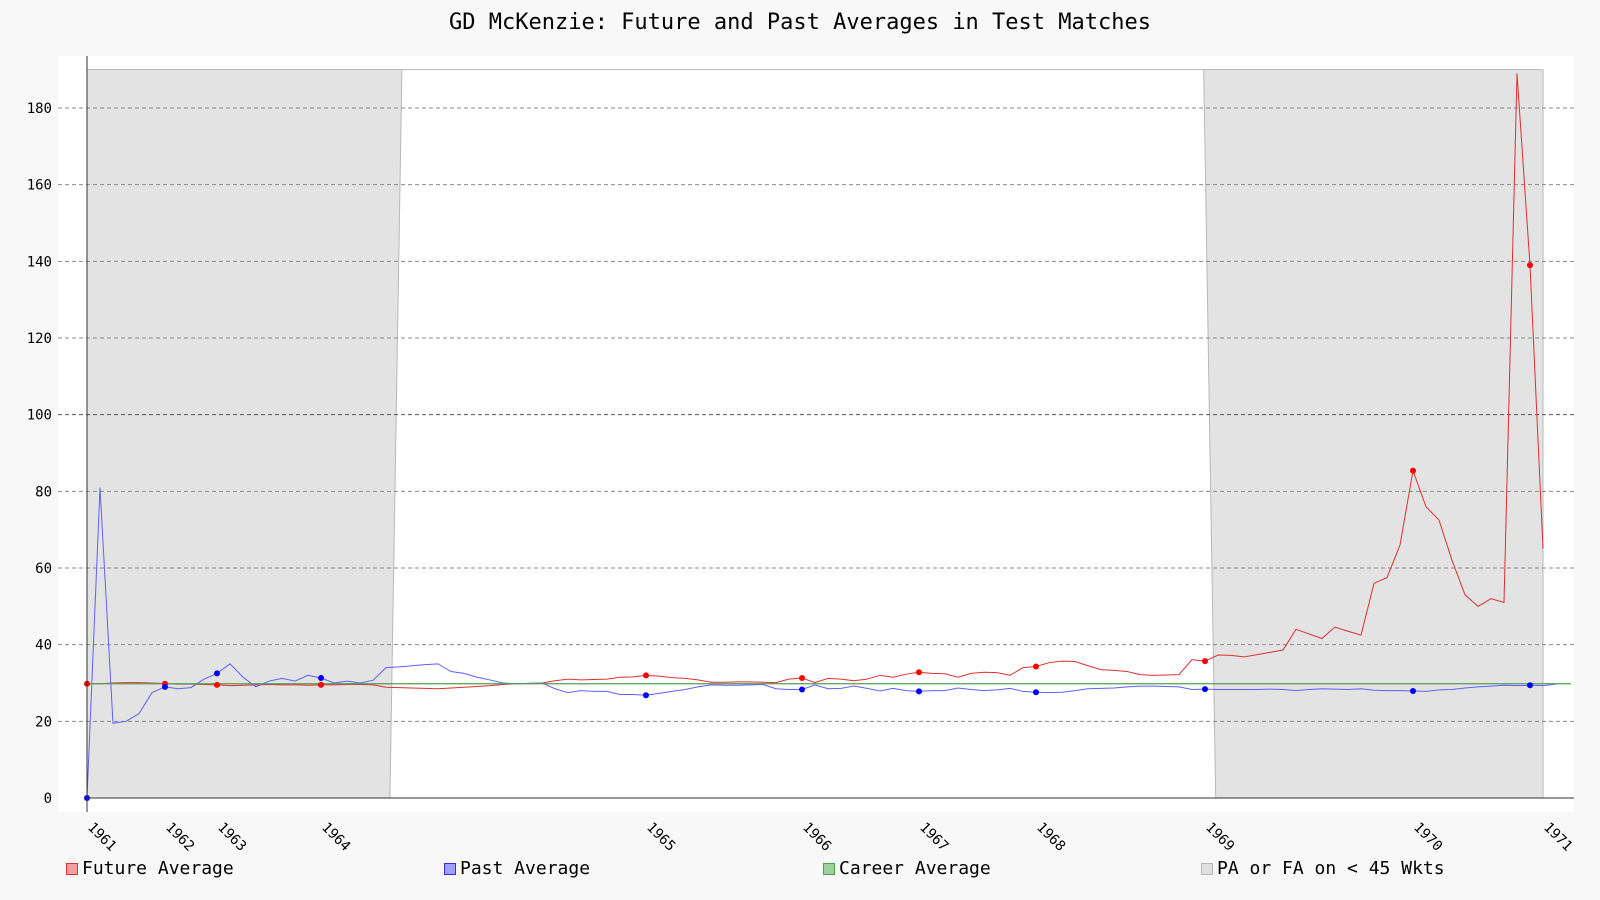 The image size is (1600, 900). Describe the element at coordinates (72, 868) in the screenshot. I see `legend-swatch-future` at that location.